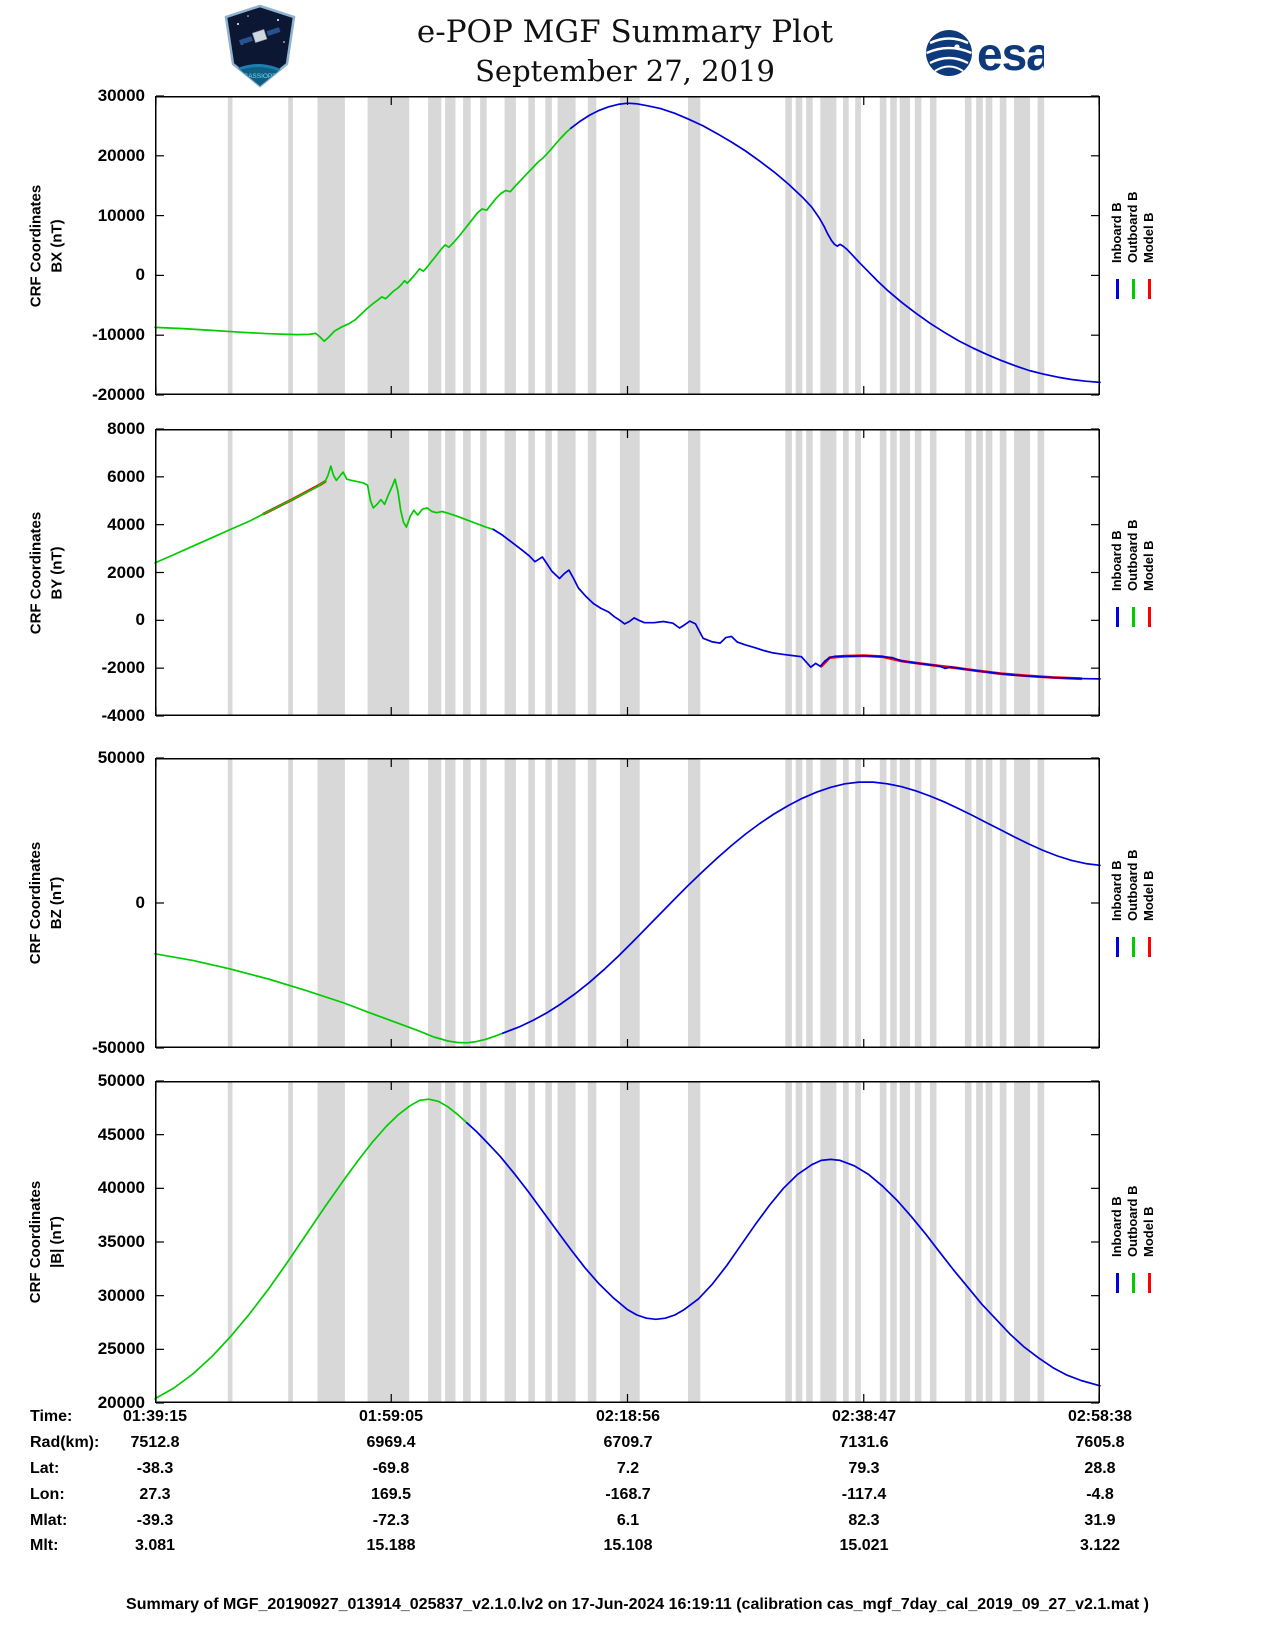  I want to click on y-axis-tick-label: 30000, so click(121, 1295).